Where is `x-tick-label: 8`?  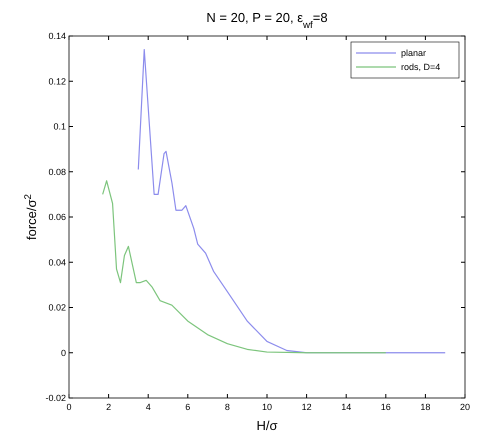 x-tick-label: 8 is located at coordinates (227, 407).